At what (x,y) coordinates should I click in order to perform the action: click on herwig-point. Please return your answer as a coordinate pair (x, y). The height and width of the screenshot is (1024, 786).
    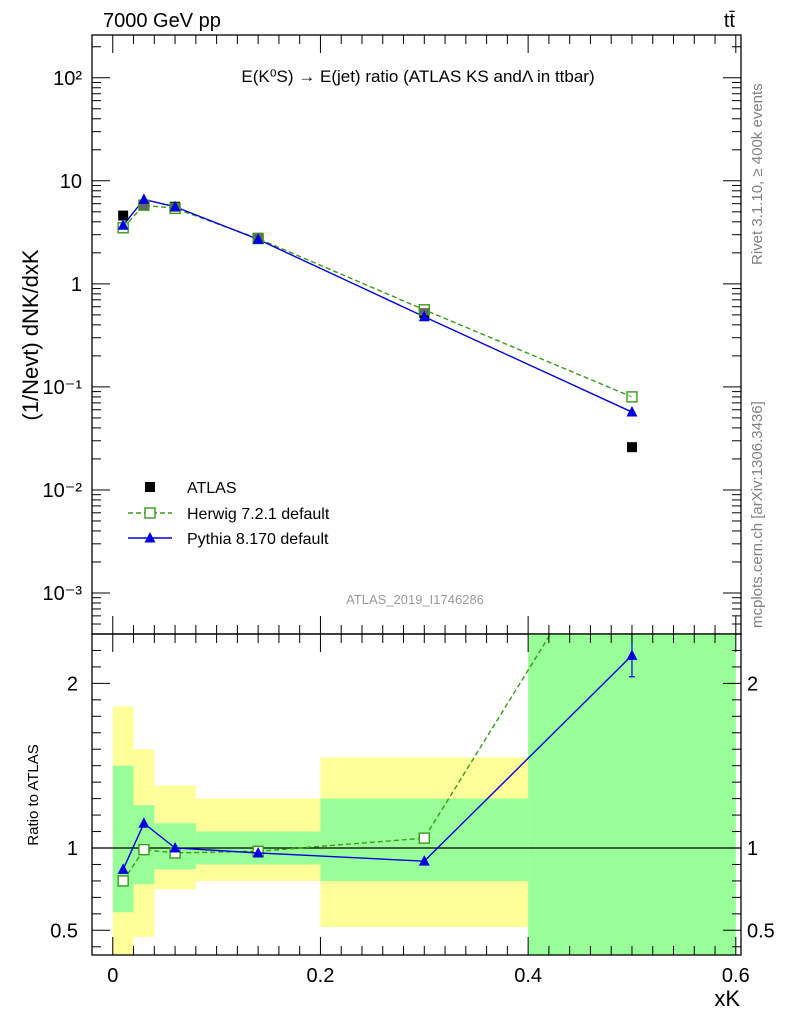
    Looking at the image, I should click on (632, 397).